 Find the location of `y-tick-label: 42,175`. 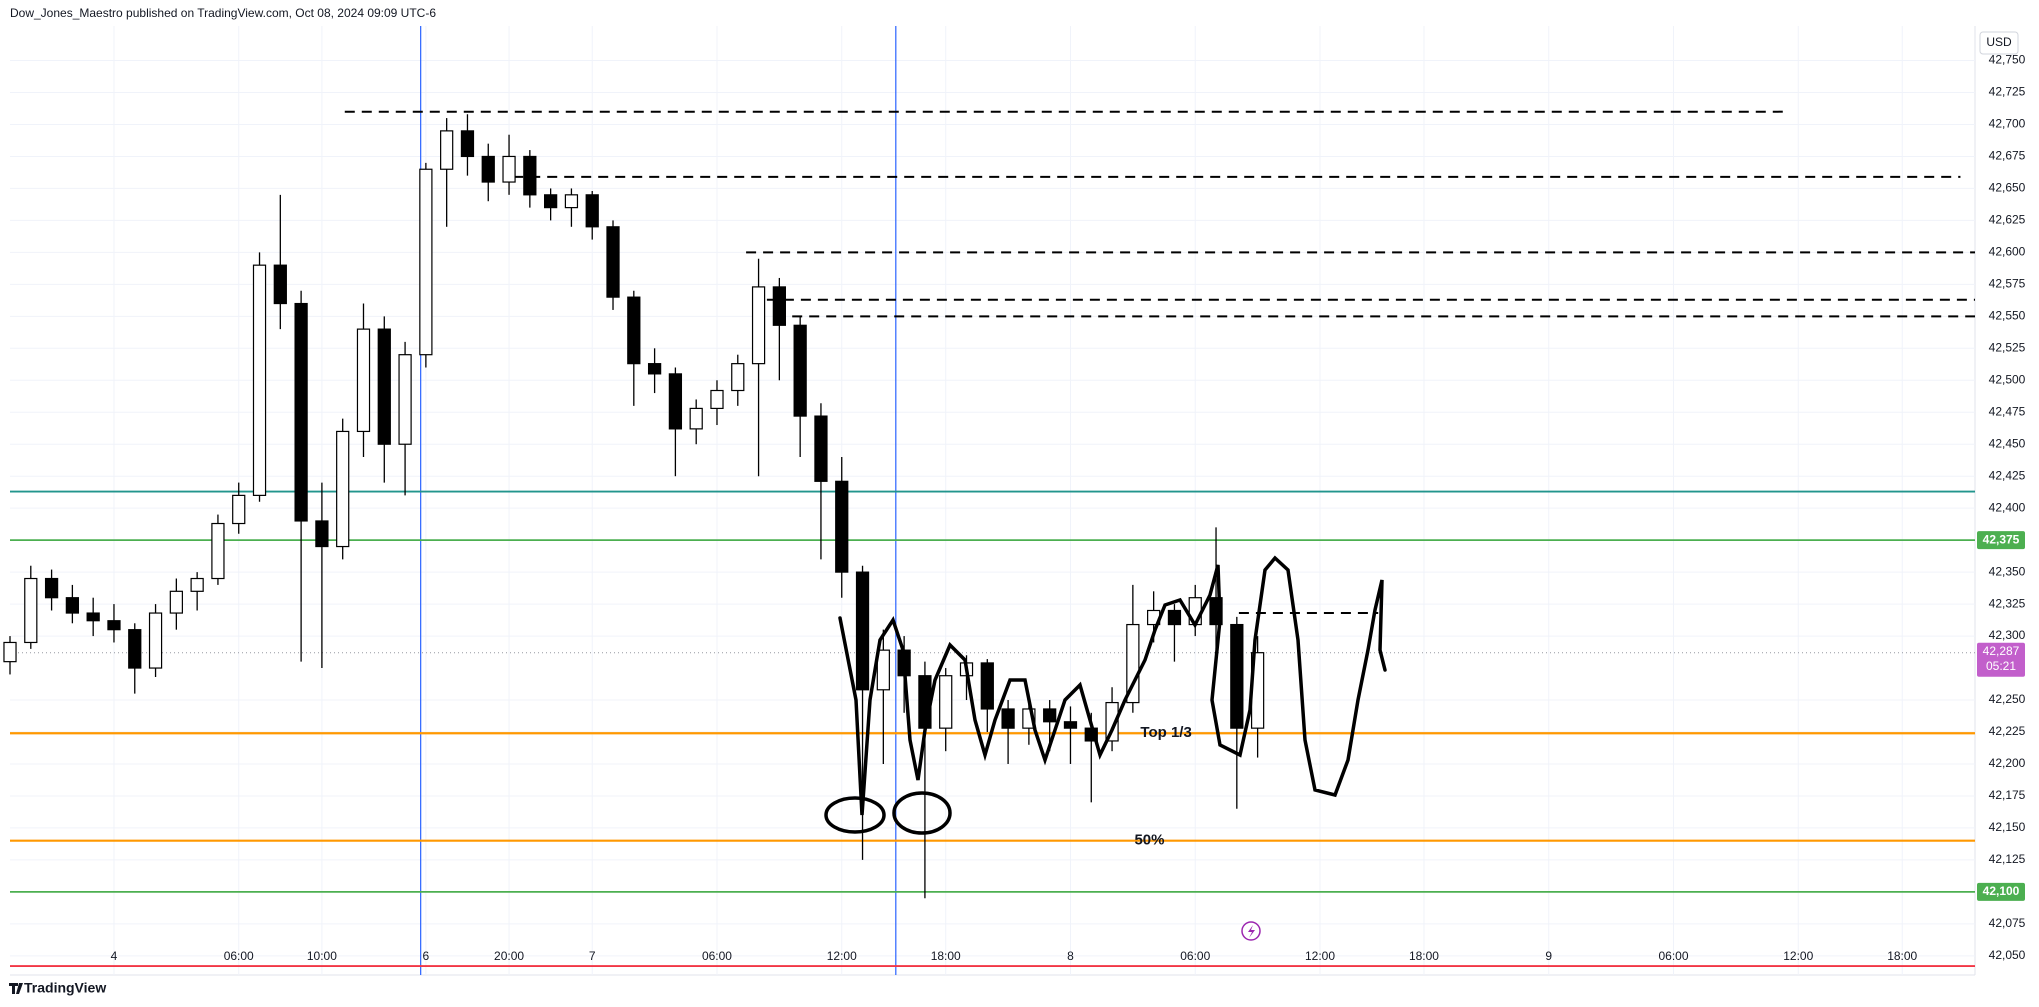

y-tick-label: 42,175 is located at coordinates (2007, 795).